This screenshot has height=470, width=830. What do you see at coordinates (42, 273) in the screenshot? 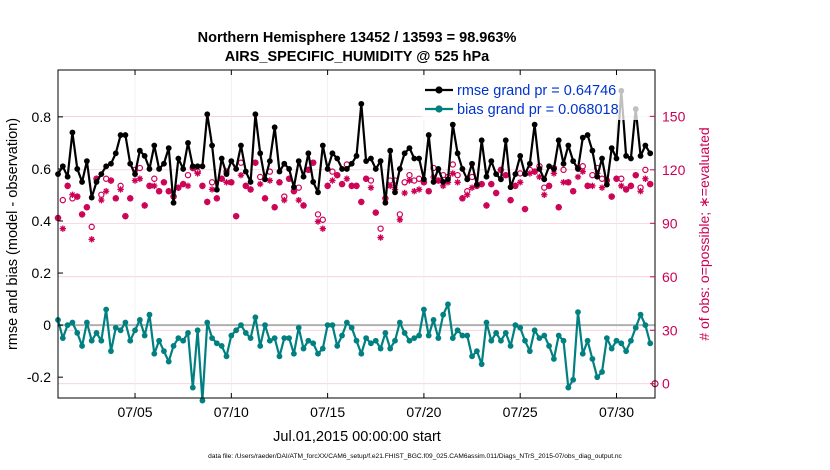
I see `left-y-tick-label: 0.2` at bounding box center [42, 273].